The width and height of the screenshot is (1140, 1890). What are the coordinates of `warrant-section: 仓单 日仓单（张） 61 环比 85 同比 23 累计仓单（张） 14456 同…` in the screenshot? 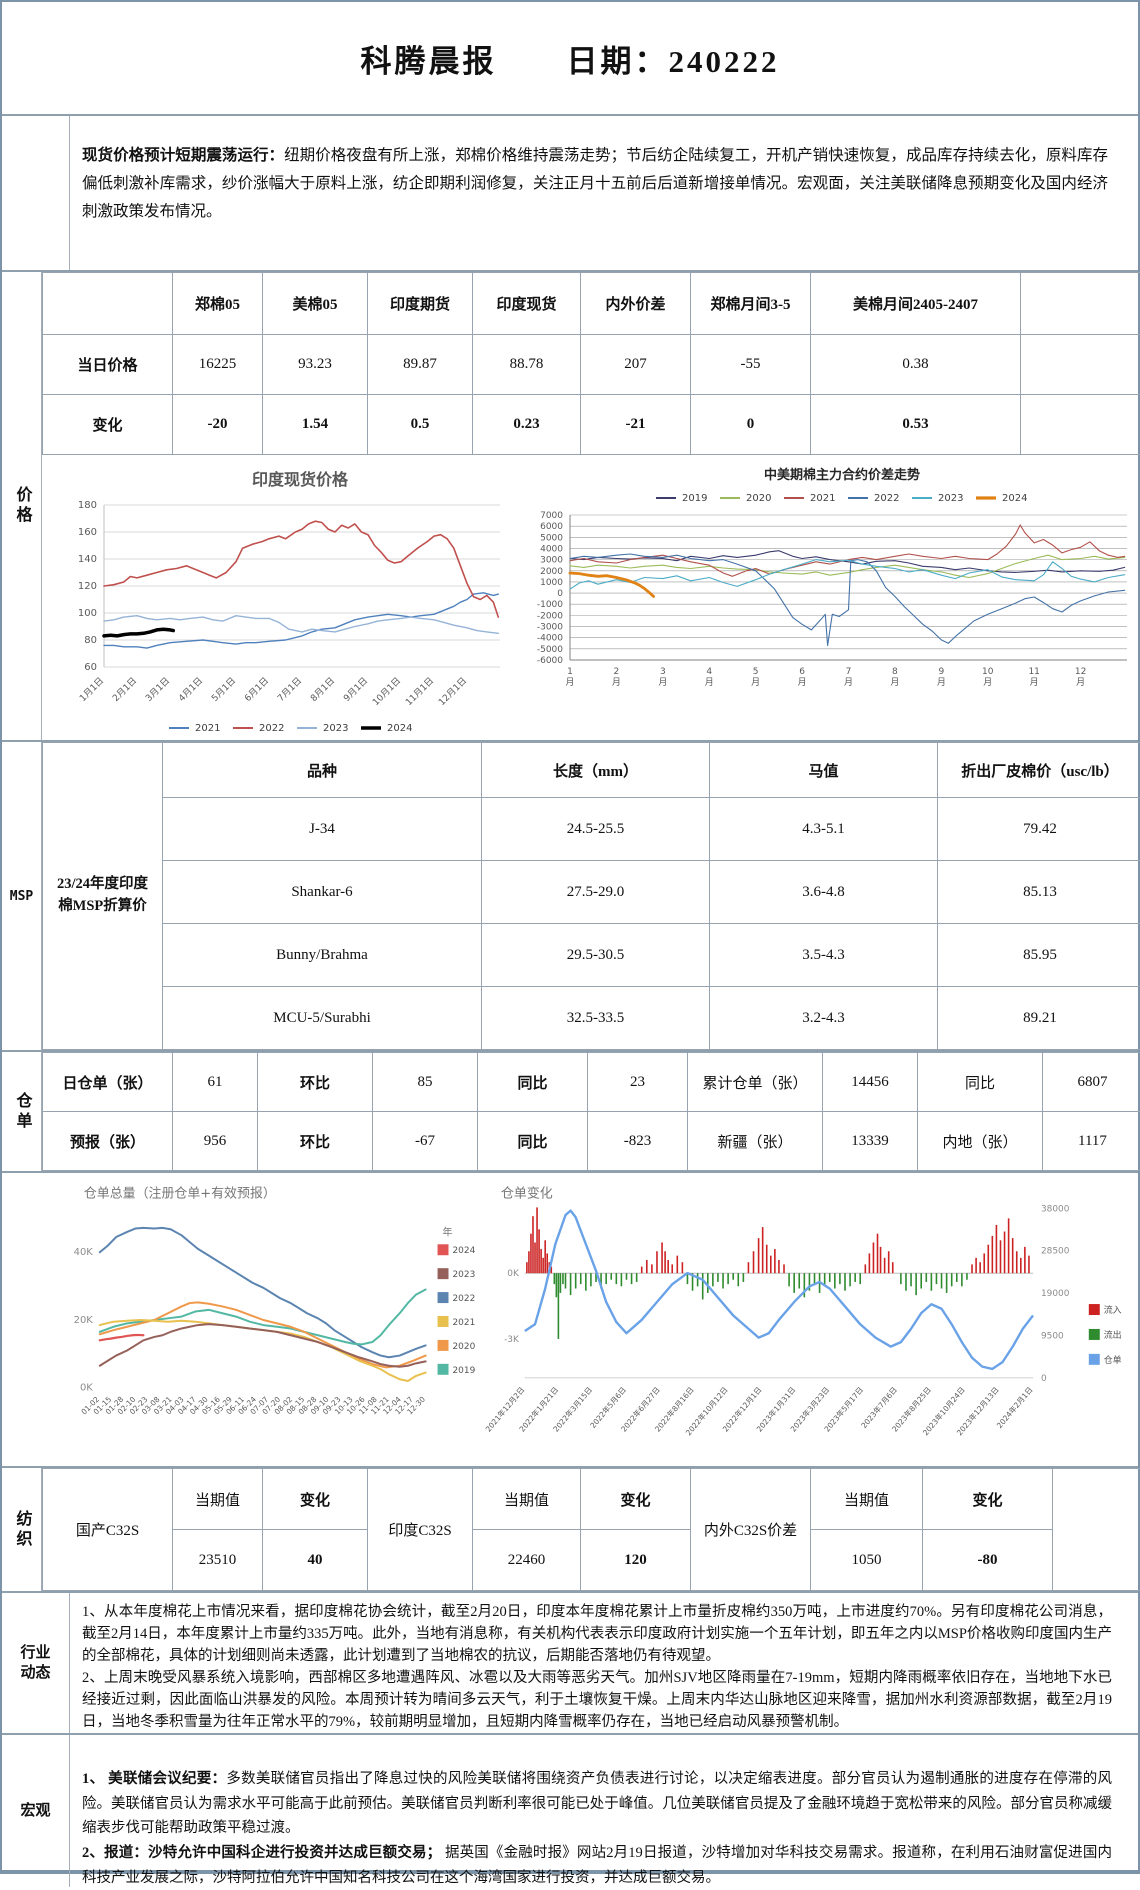 It's located at (570, 1110).